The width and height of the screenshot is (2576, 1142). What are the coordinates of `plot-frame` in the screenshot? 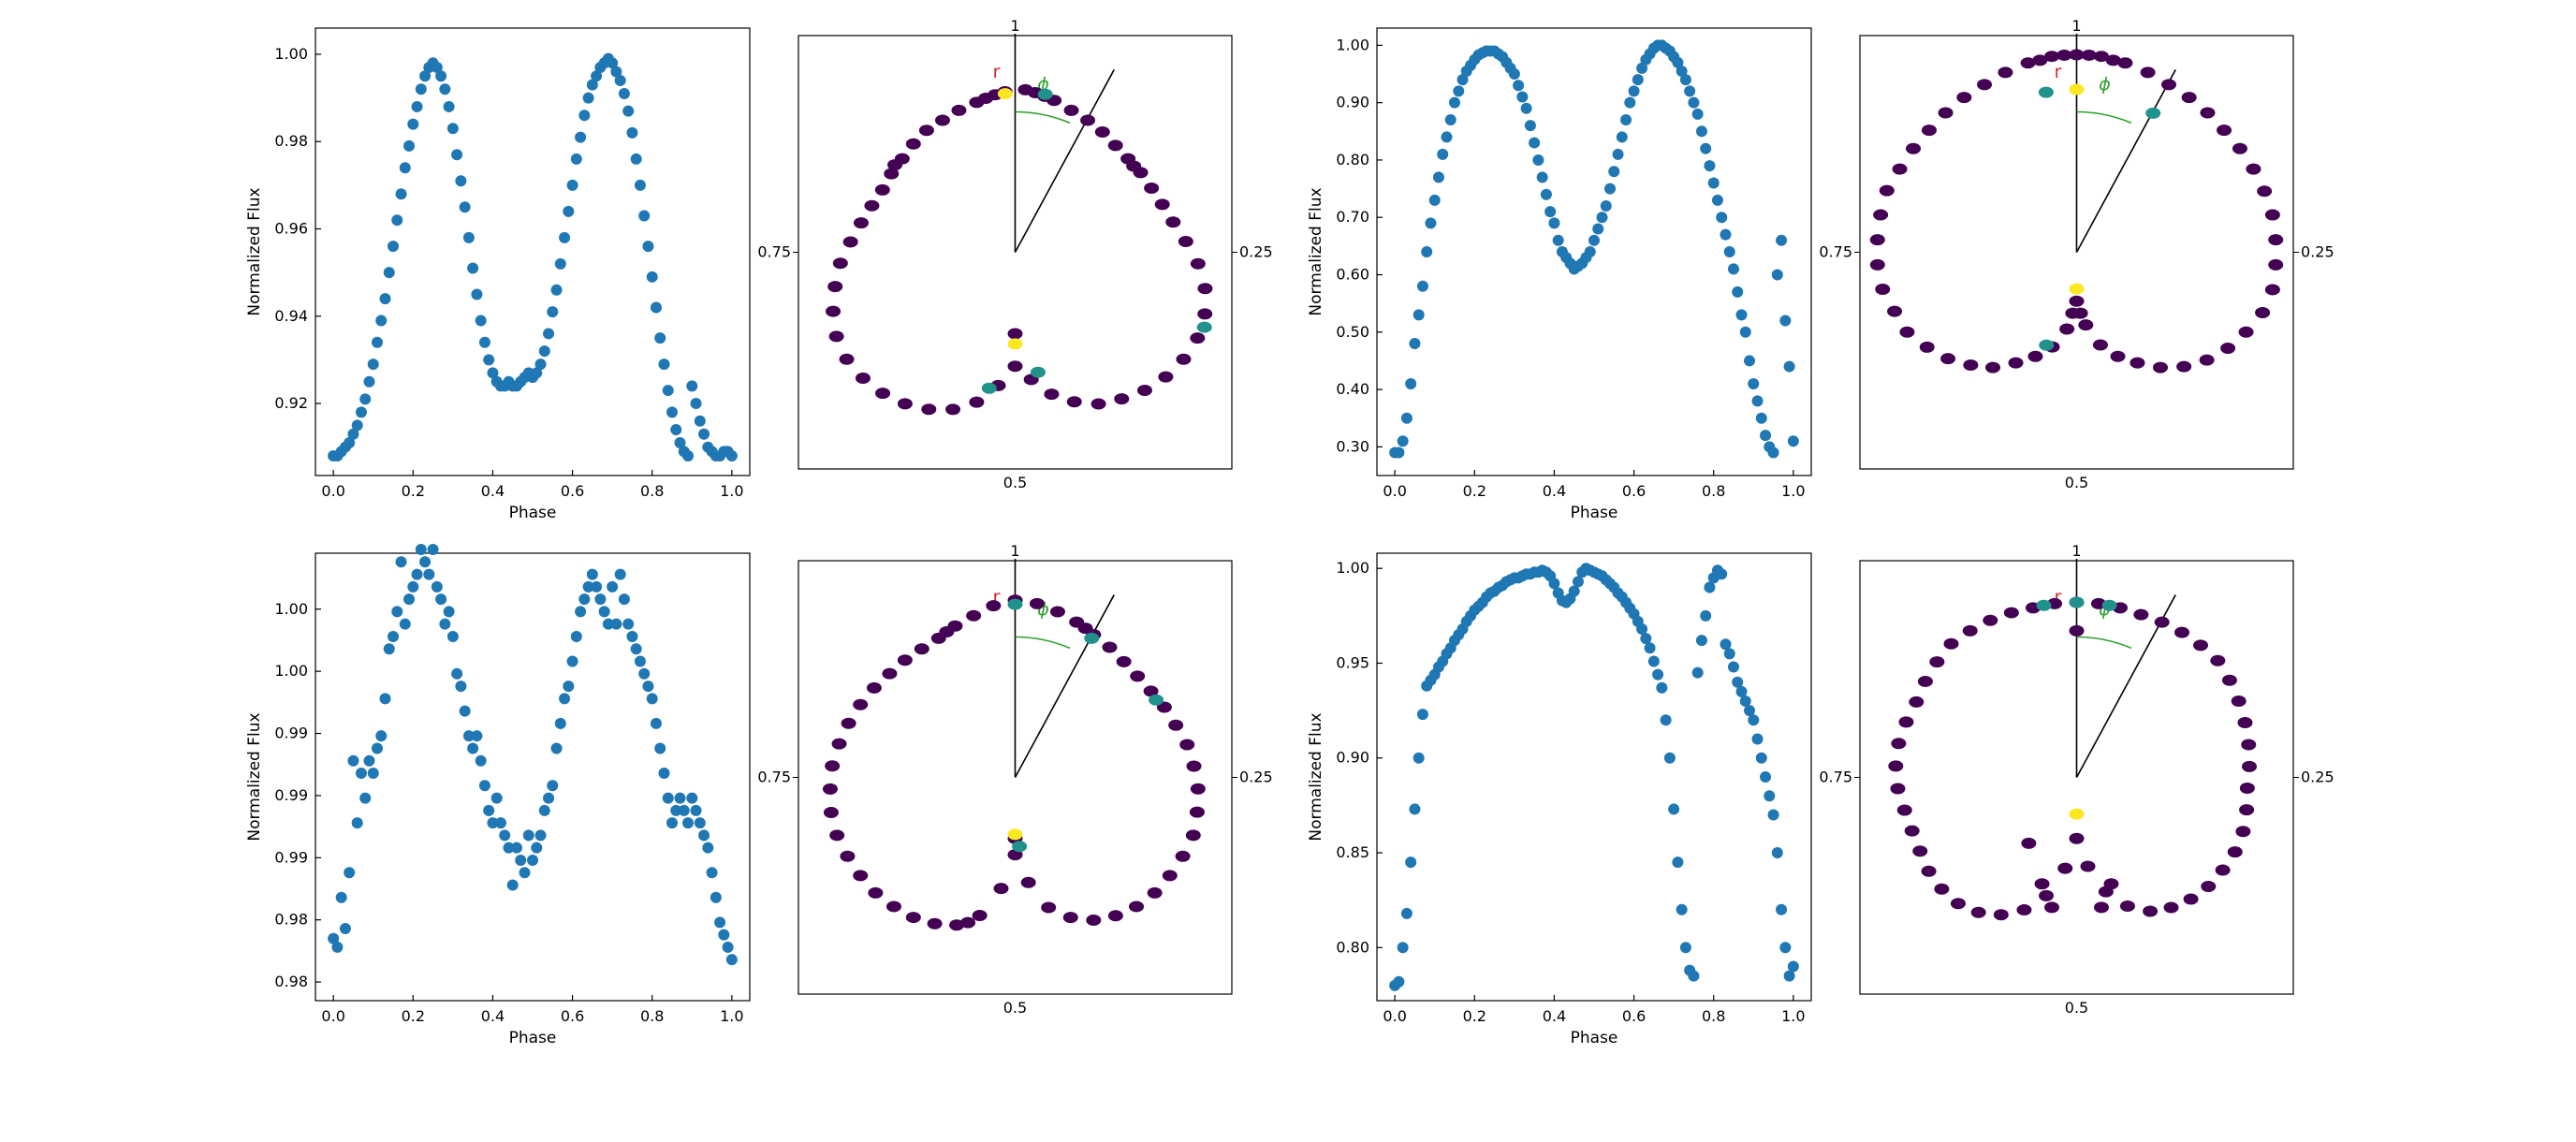 It's located at (1594, 777).